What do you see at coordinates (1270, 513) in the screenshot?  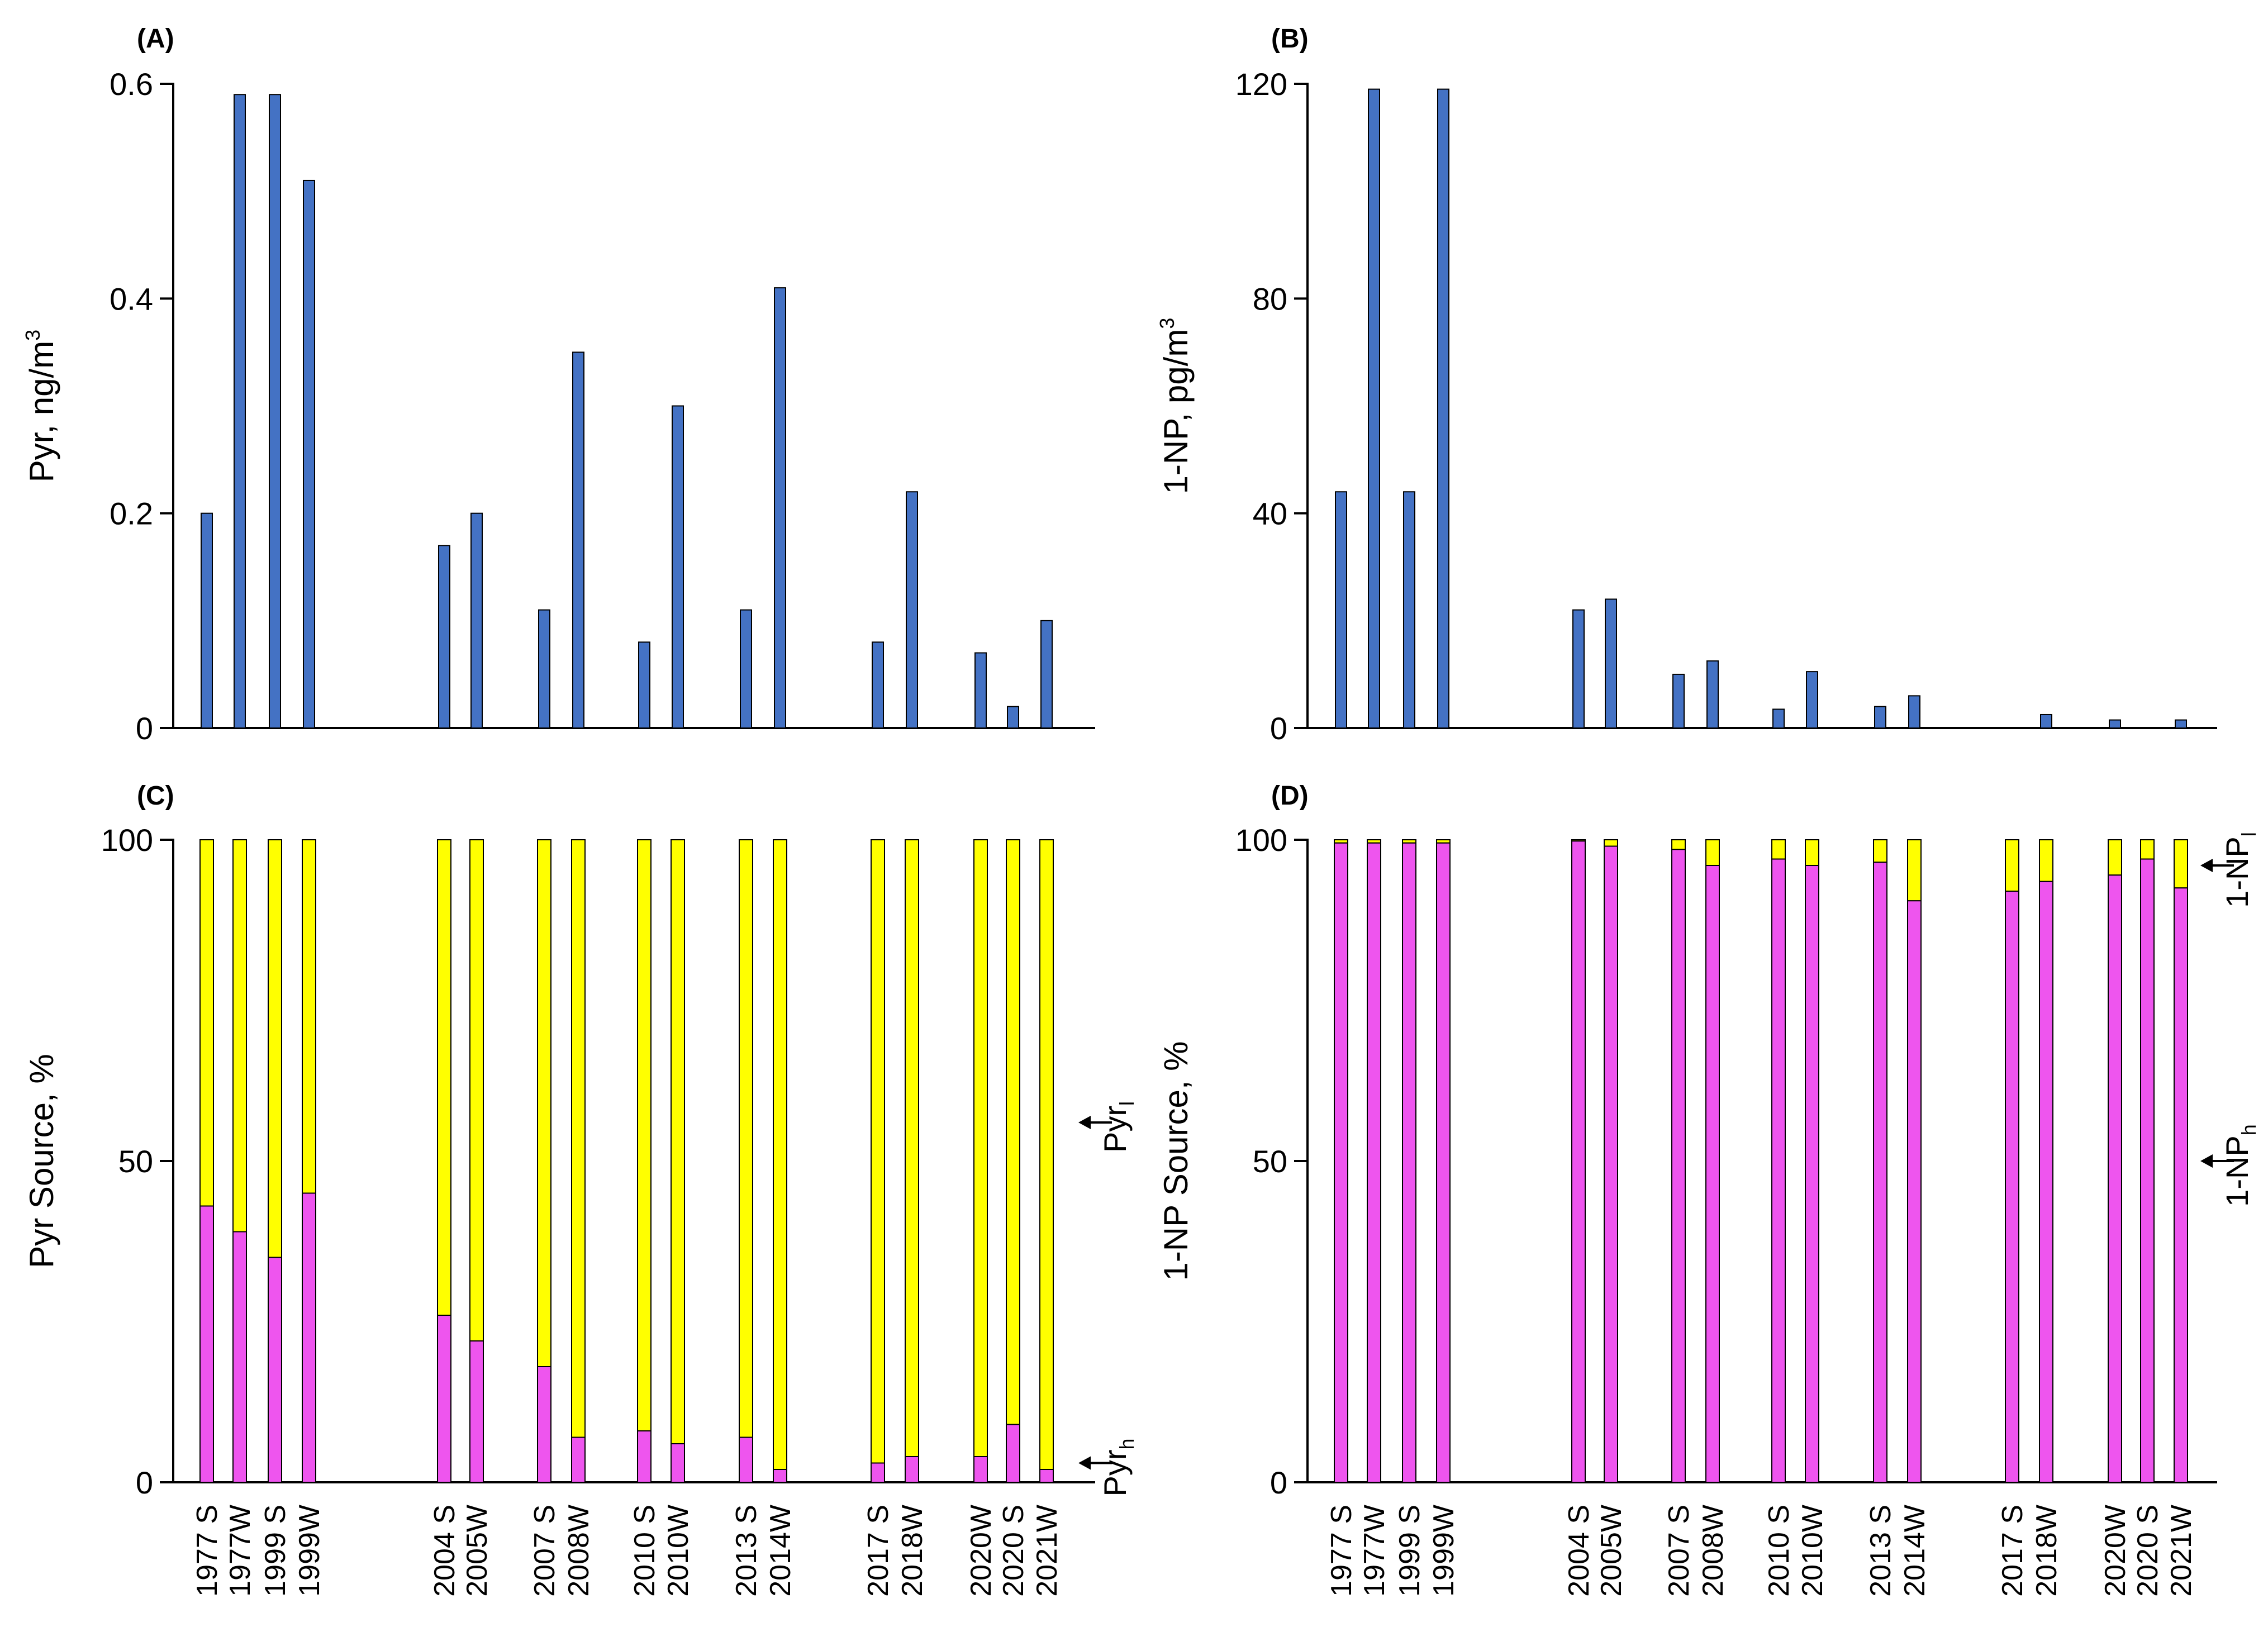 I see `y-tick-label: 40` at bounding box center [1270, 513].